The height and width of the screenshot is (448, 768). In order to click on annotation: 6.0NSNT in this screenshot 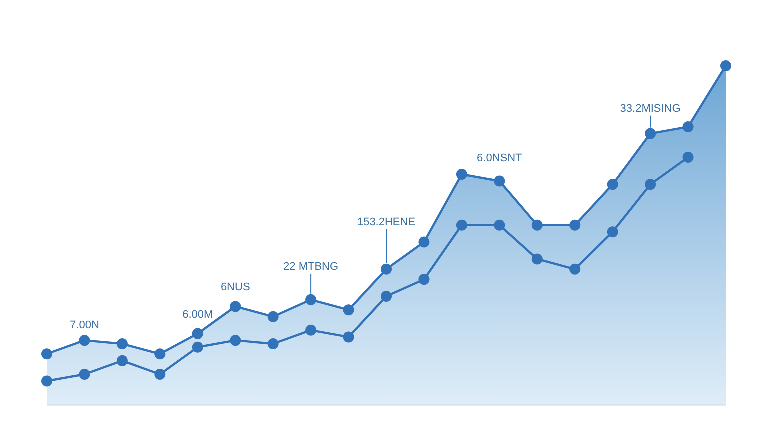, I will do `click(500, 158)`.